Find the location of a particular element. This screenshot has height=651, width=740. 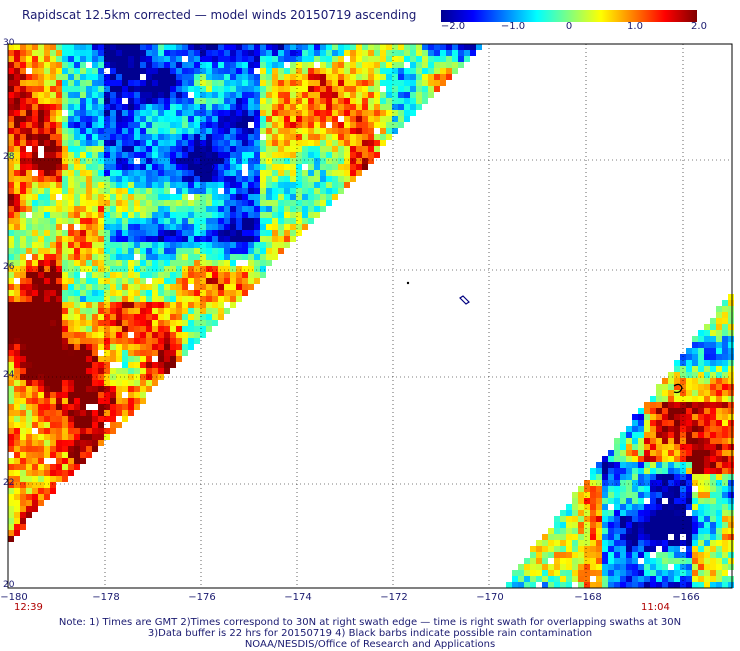

contour-mark is located at coordinates (209, 167).